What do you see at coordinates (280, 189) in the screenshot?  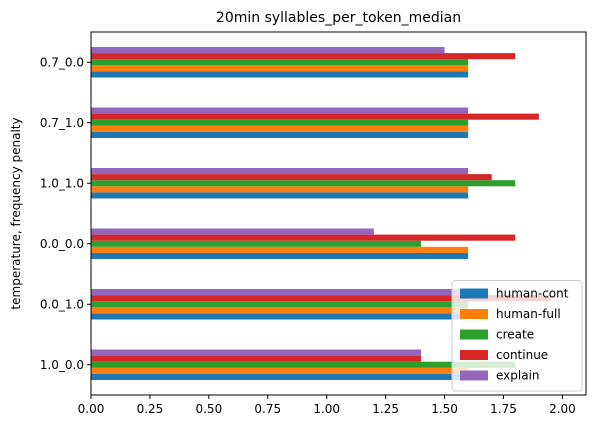 I see `bar-human-full-1.0_1.0` at bounding box center [280, 189].